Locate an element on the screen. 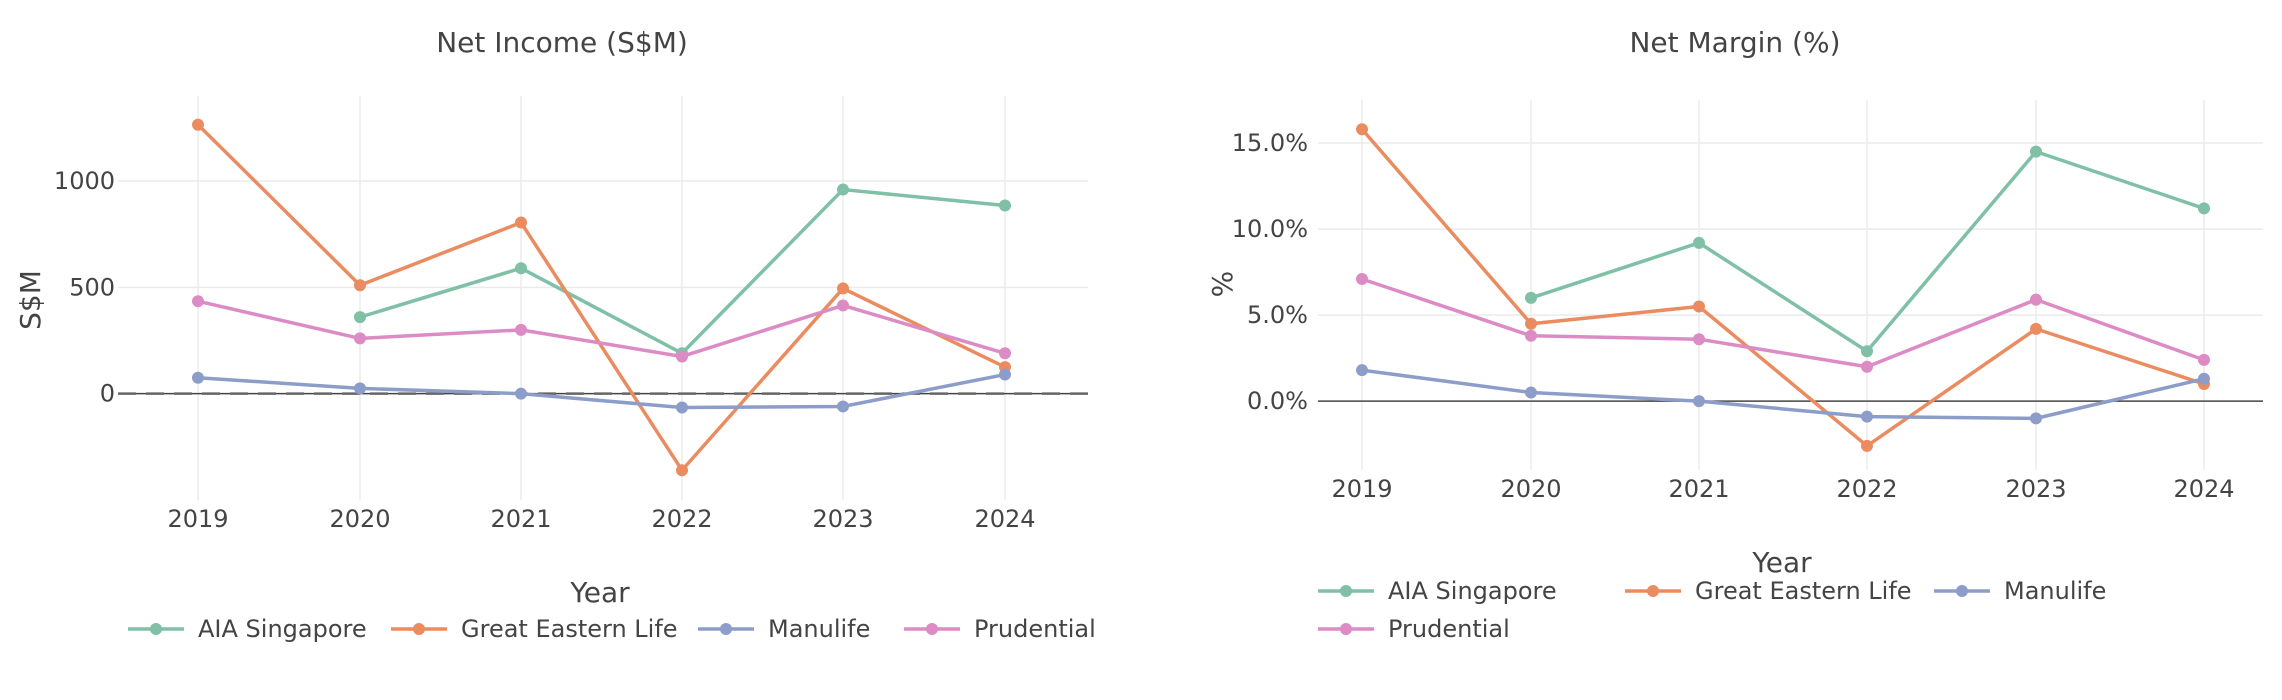 The image size is (2282, 700). margin-y-tick-label: 0.0% is located at coordinates (1277, 401).